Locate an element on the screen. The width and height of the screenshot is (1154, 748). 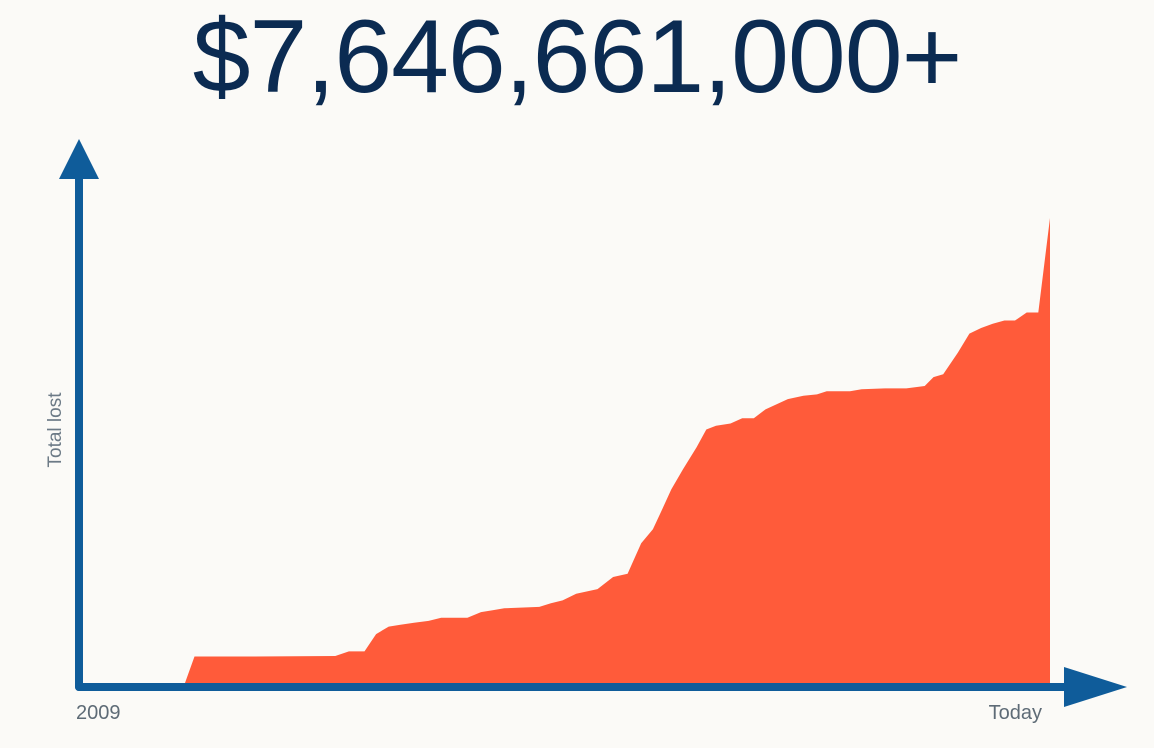
x-axis-arrow-icon is located at coordinates (1095, 687).